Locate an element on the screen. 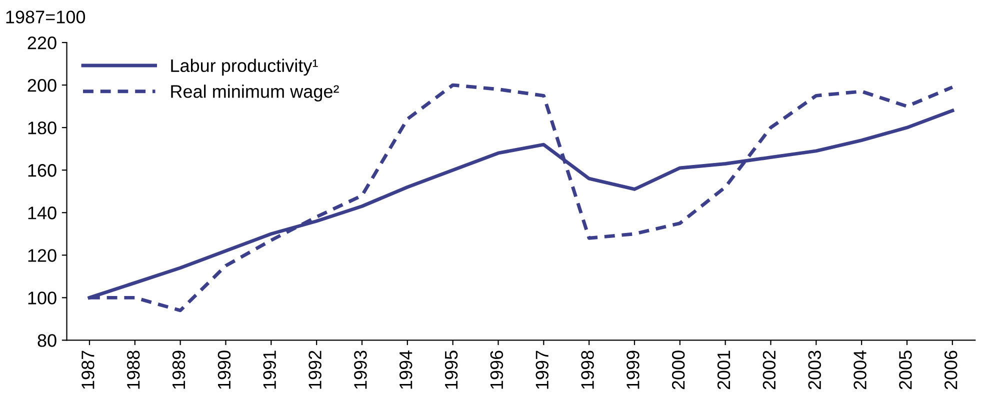 This screenshot has width=982, height=405. x-tick-label: 1991 is located at coordinates (269, 369).